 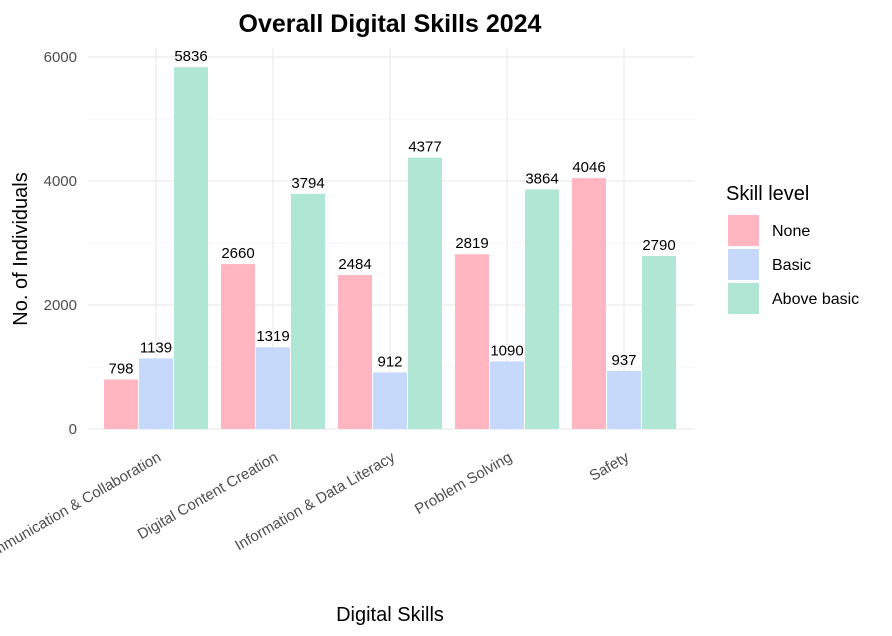 What do you see at coordinates (60, 181) in the screenshot?
I see `y-tick-label: 4000` at bounding box center [60, 181].